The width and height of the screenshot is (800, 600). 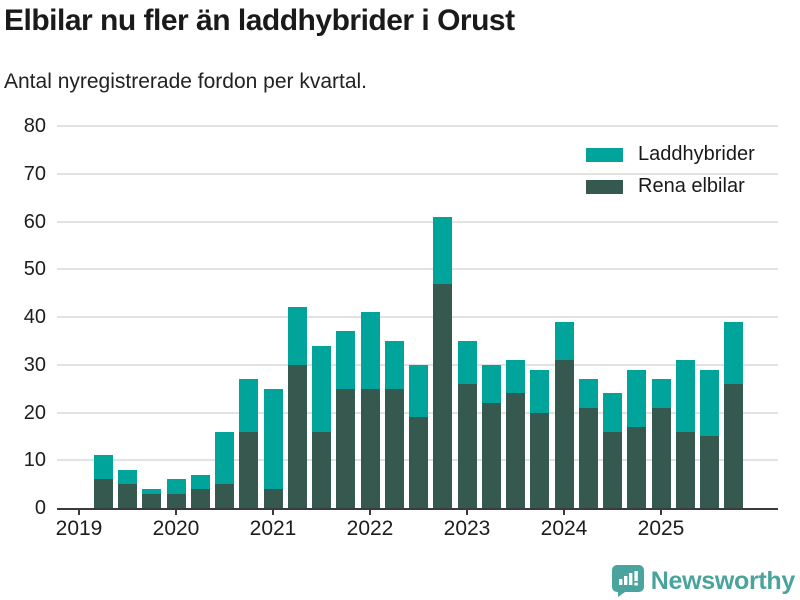 I want to click on x-tick-label: 2025, so click(x=661, y=528).